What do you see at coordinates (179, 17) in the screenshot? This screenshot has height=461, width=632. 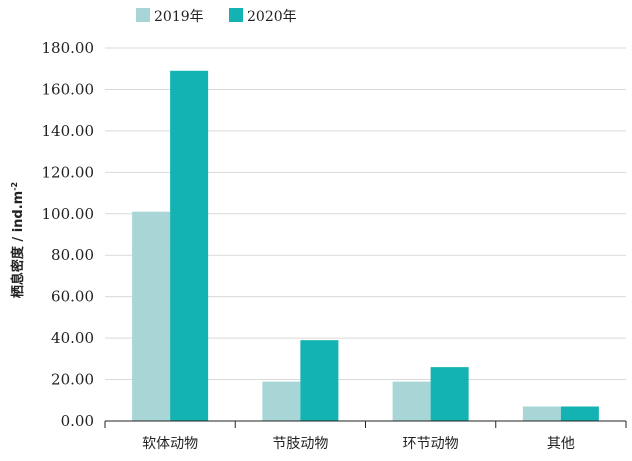 I see `legend-label-2019: 2019年` at bounding box center [179, 17].